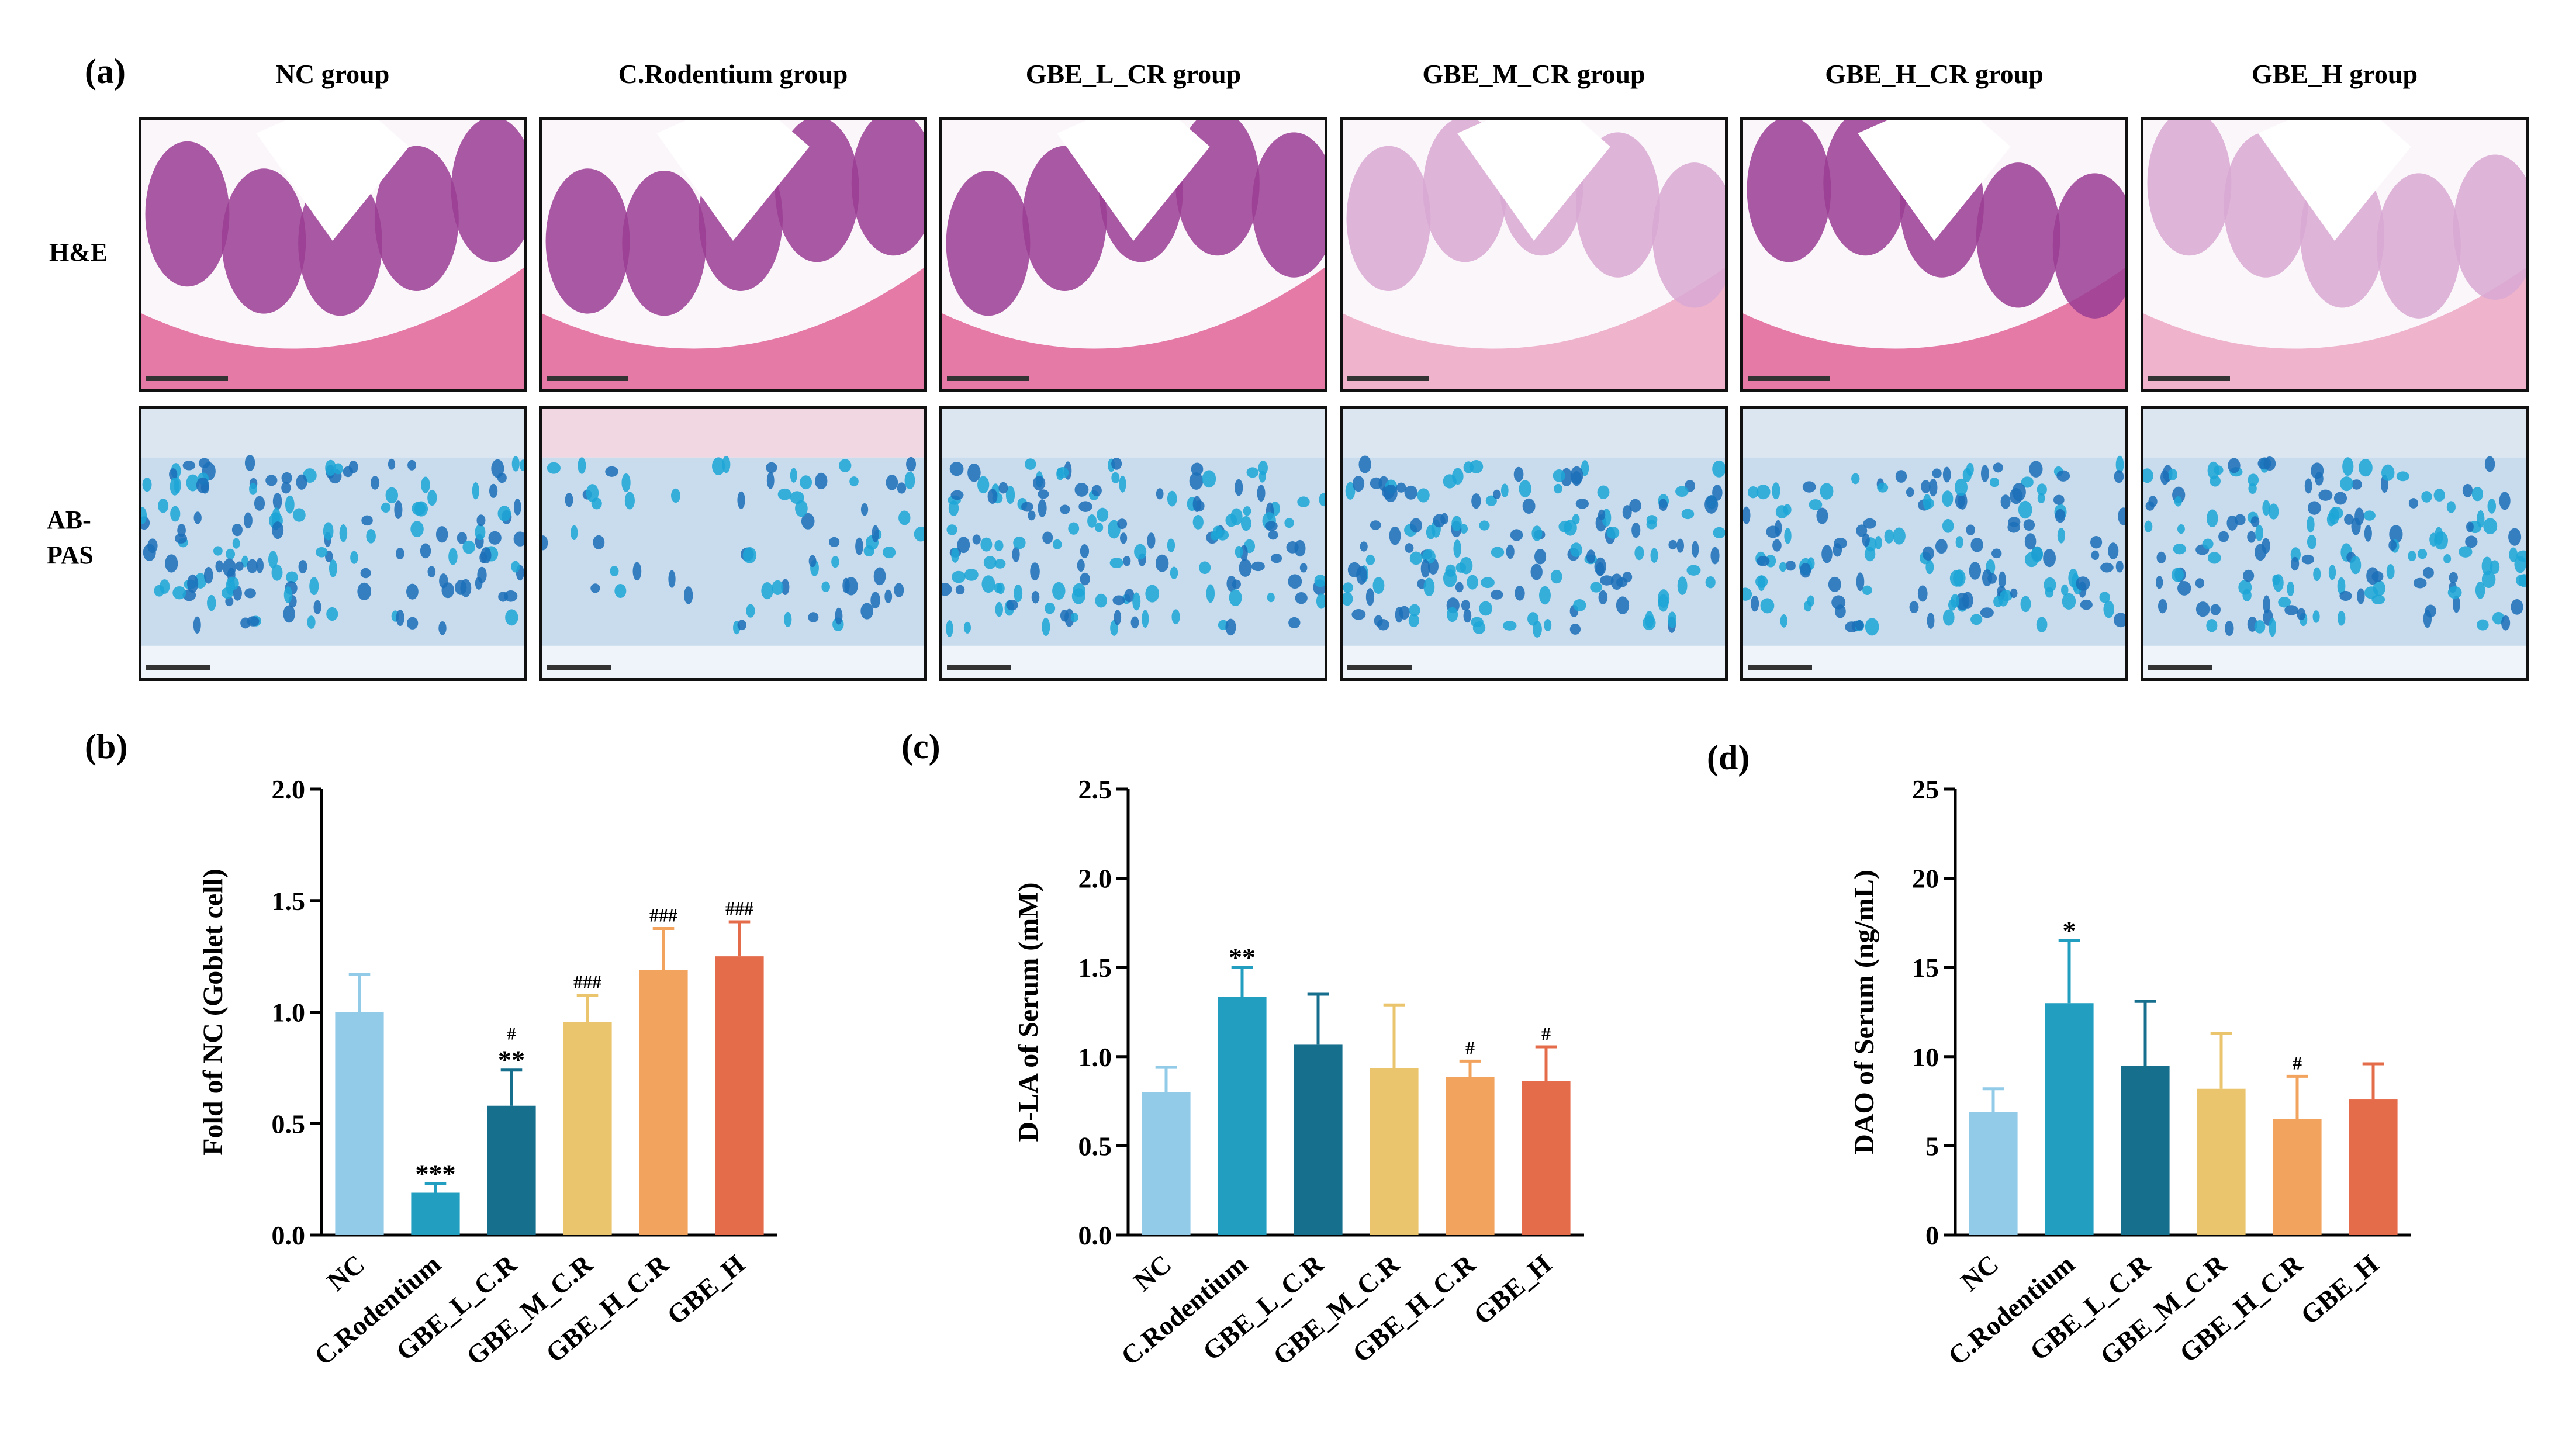 This screenshot has width=2562, height=1456. Describe the element at coordinates (213, 1012) in the screenshot. I see `y-axis-label: Fold of NC (Goblet cell)` at that location.